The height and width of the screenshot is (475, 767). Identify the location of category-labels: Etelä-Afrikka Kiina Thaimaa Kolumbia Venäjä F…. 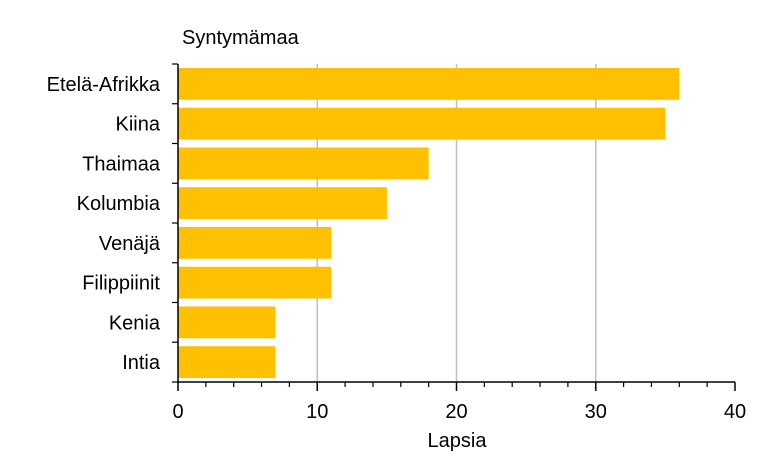
(104, 224).